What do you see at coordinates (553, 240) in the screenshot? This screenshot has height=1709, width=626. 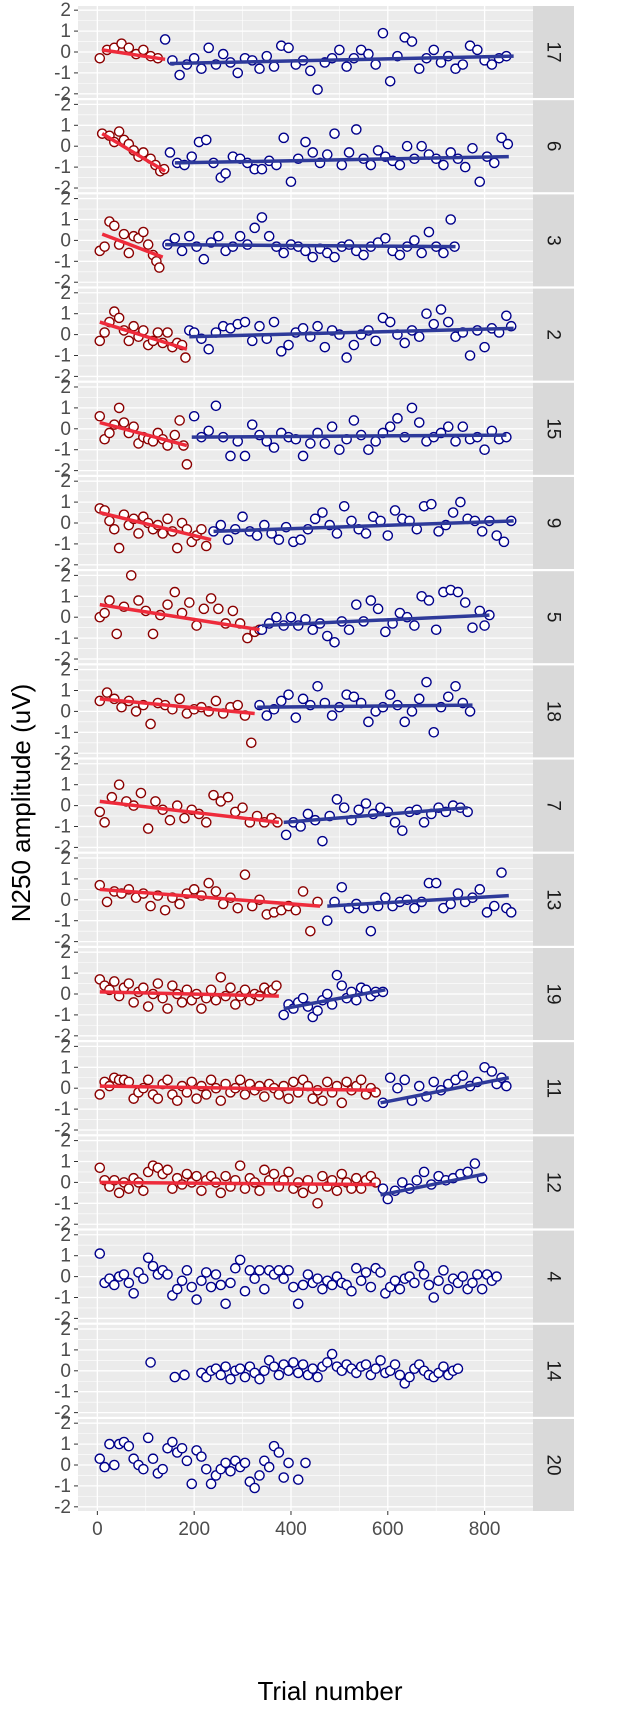 I see `facet-label: 3` at bounding box center [553, 240].